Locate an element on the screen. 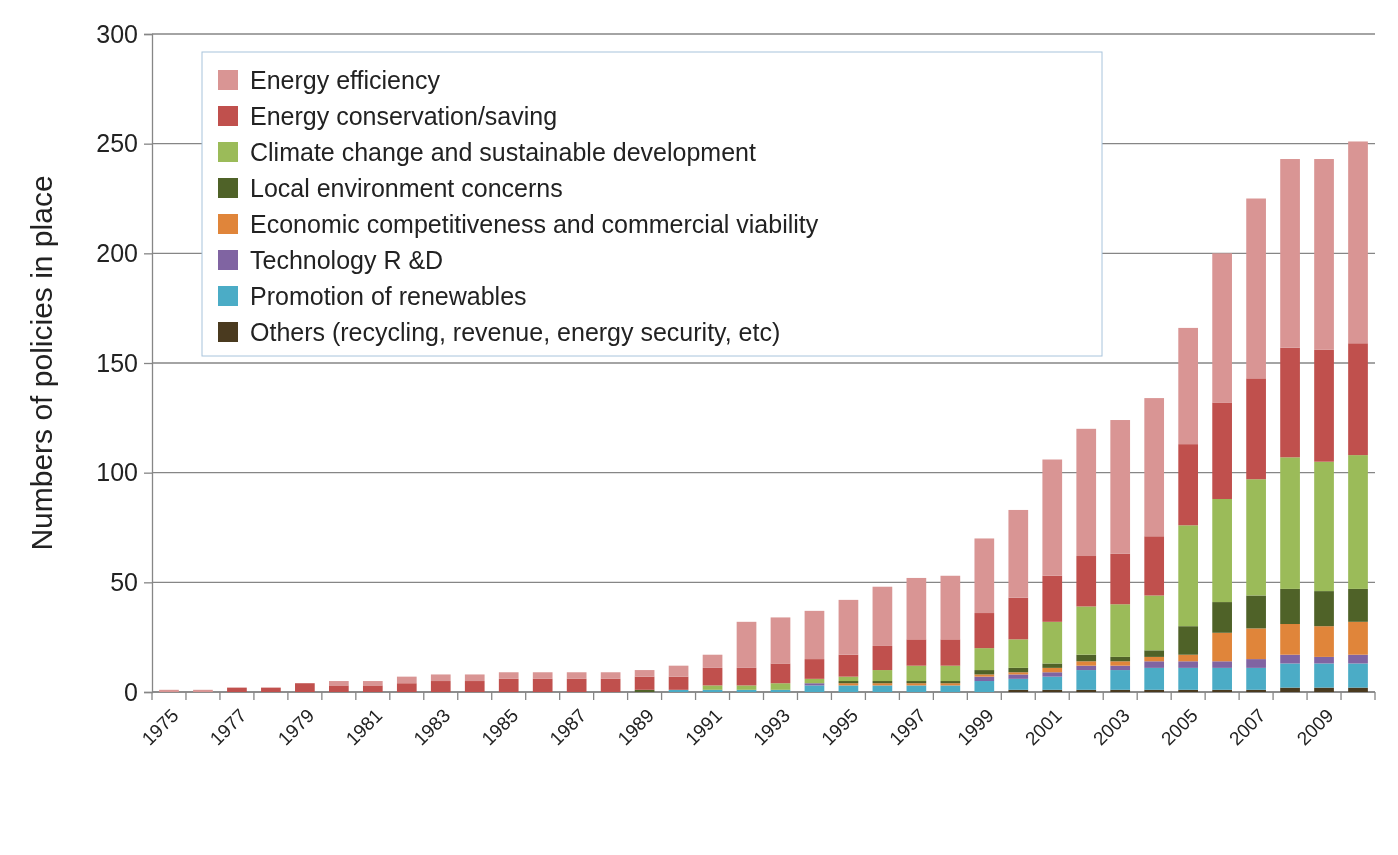  legend-label: Technology R &D is located at coordinates (347, 259).